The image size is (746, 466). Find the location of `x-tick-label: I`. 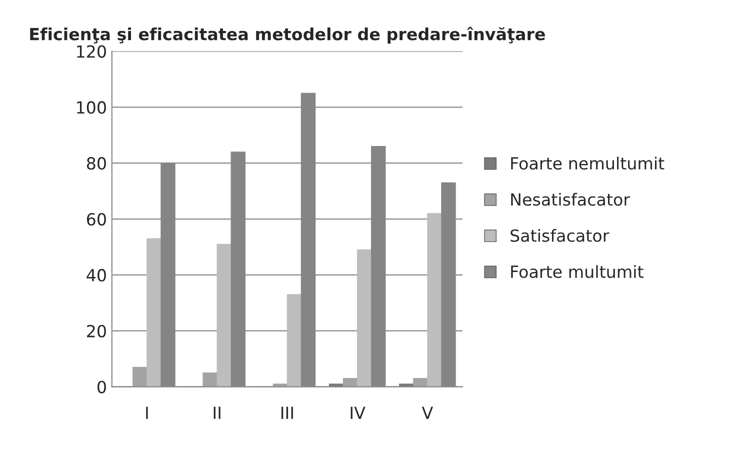

x-tick-label: I is located at coordinates (147, 412).